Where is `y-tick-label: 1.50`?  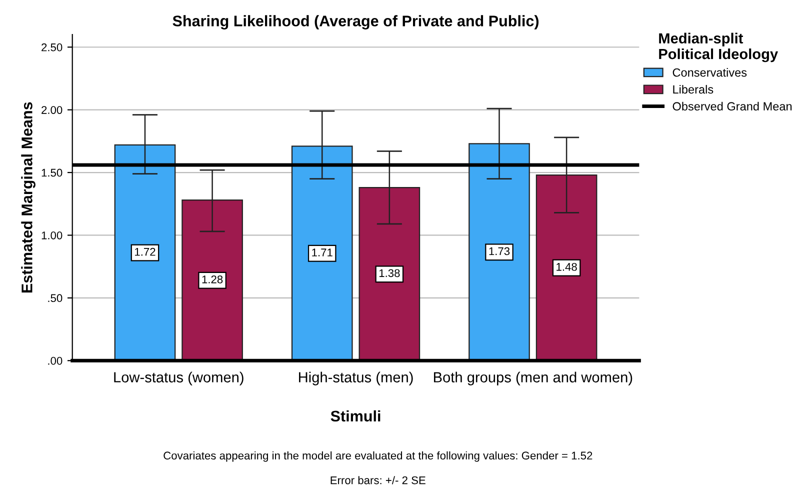
y-tick-label: 1.50 is located at coordinates (52, 172).